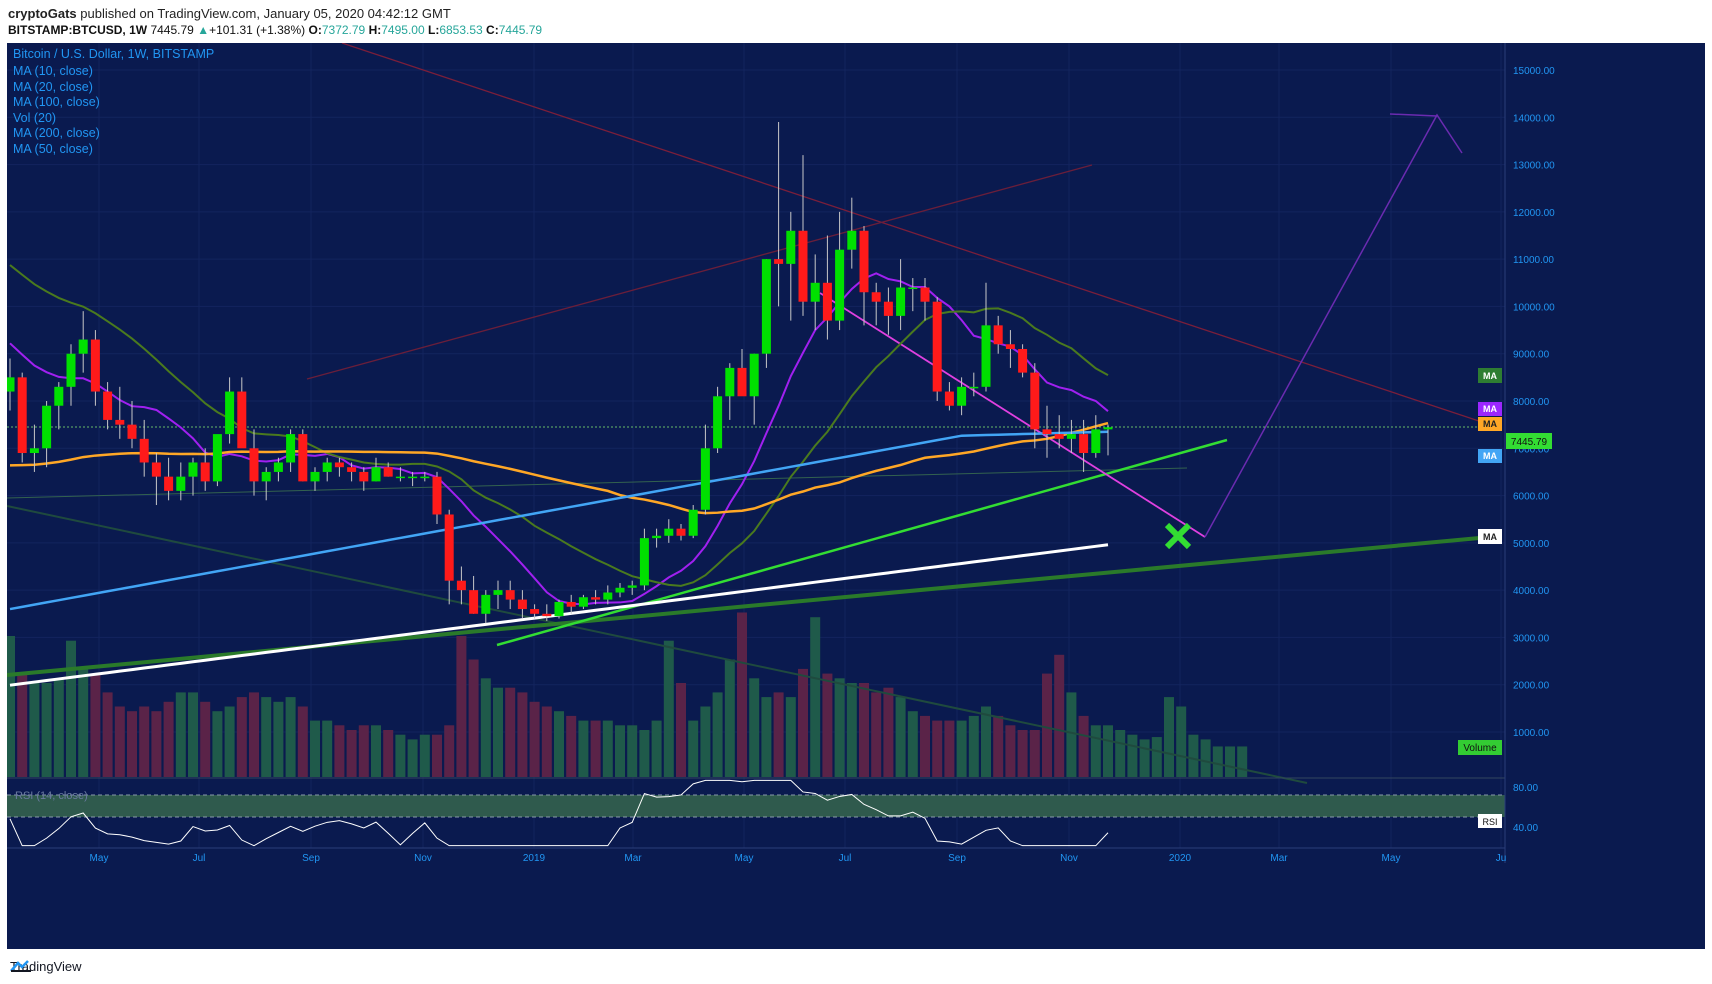  Describe the element at coordinates (1490, 536) in the screenshot. I see `ma-badge-ma200` at that location.